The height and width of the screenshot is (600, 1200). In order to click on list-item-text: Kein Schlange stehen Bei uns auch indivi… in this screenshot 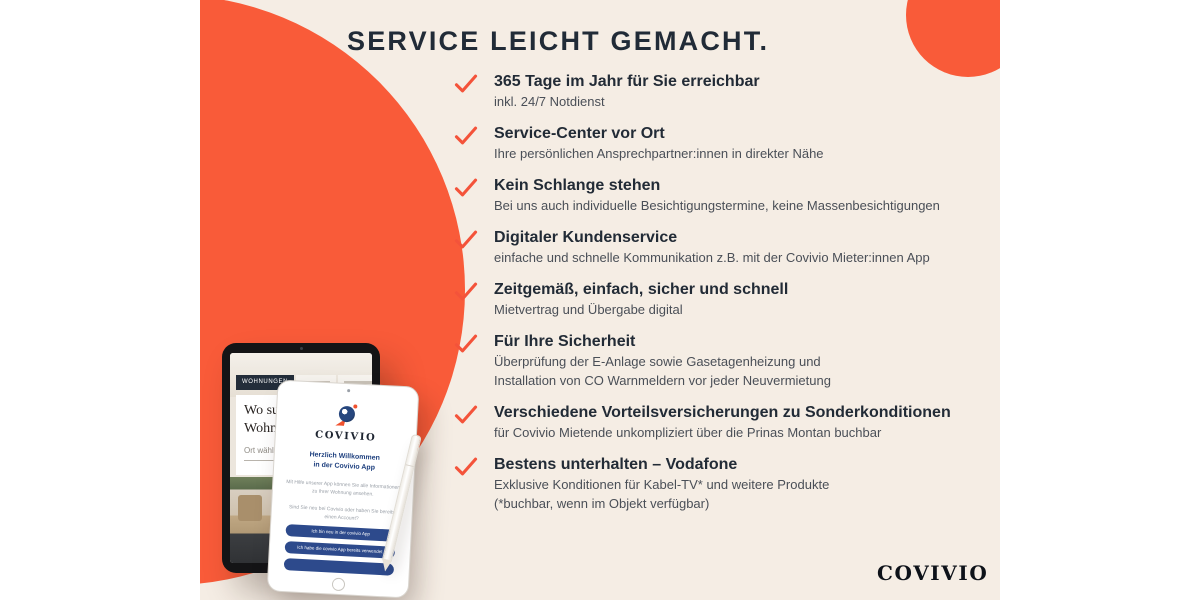, I will do `click(717, 195)`.